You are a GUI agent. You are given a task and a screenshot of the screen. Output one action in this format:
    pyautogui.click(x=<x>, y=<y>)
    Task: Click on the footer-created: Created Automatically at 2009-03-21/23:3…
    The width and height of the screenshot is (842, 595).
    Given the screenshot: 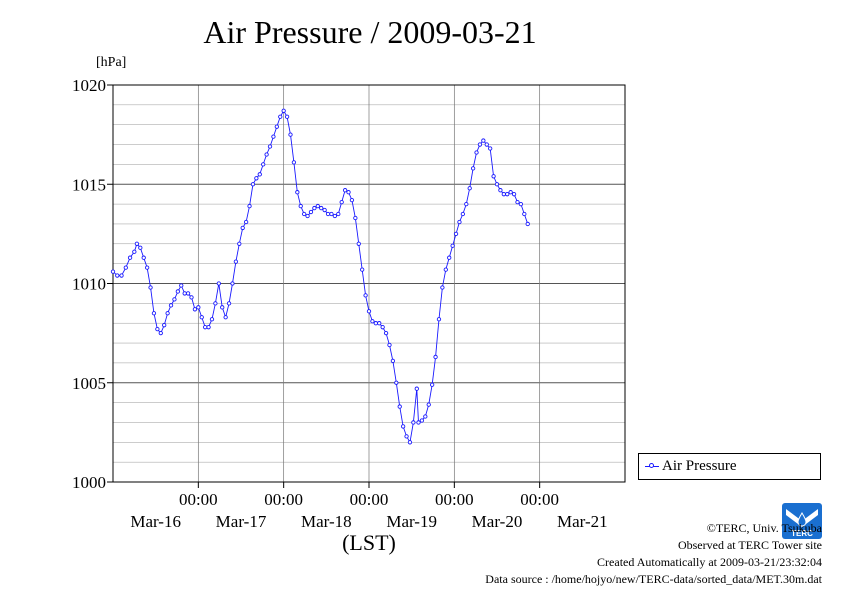 What is the action you would take?
    pyautogui.click(x=709, y=562)
    